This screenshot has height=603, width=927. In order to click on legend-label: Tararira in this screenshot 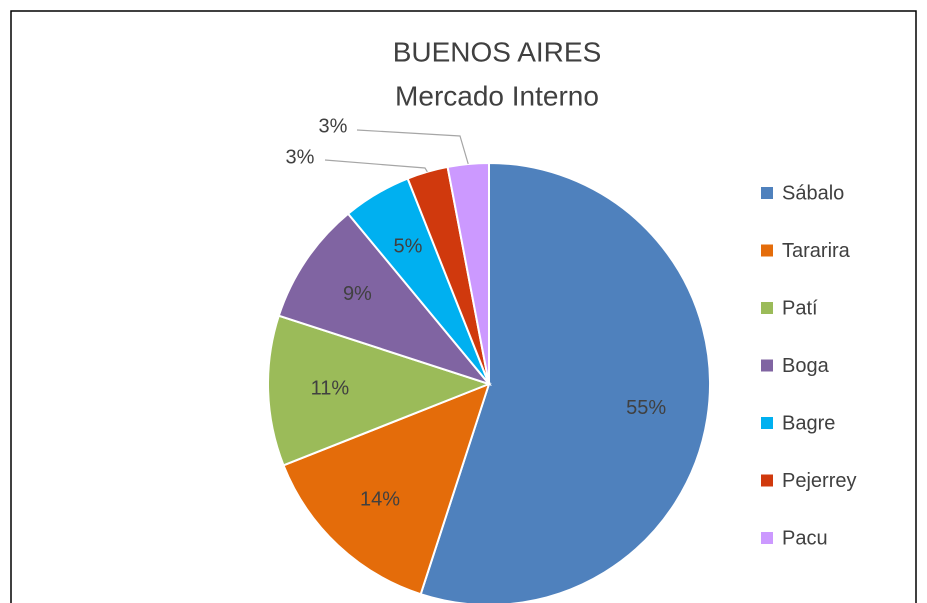, I will do `click(816, 251)`.